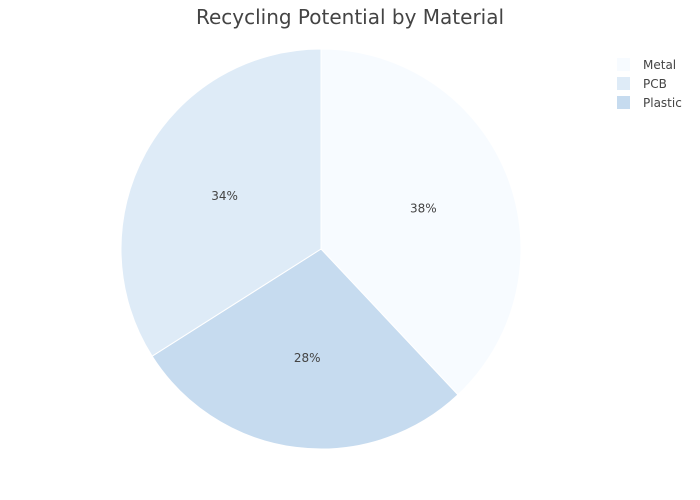  I want to click on slice-label-pcb: 34%, so click(224, 196).